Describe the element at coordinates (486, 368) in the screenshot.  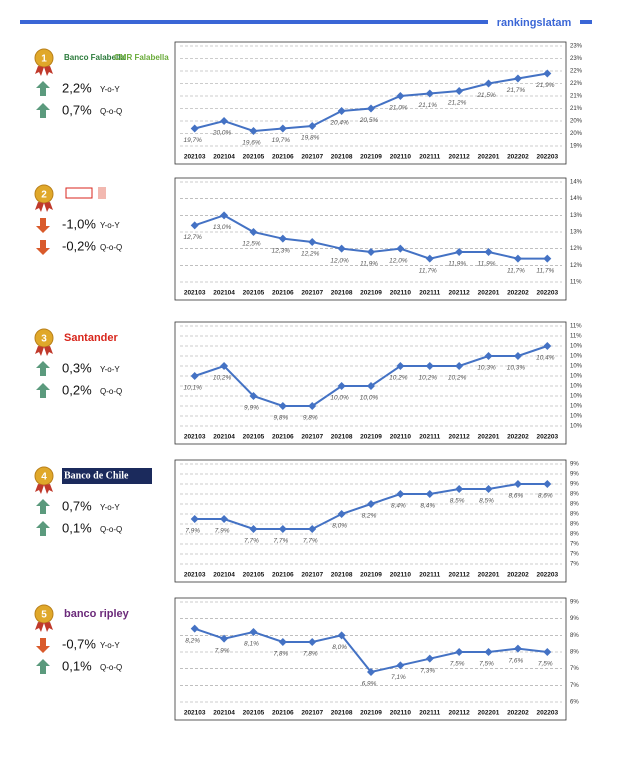
I see `data-label: 10,3%` at that location.